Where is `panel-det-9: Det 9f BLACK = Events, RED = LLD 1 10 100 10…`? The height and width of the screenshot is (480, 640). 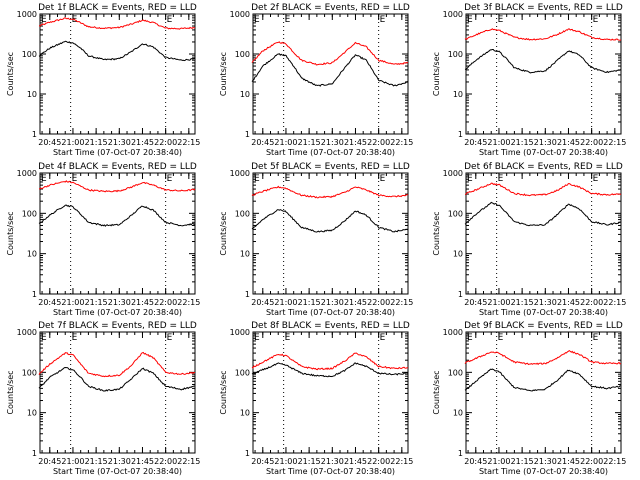 panel-det-9: Det 9f BLACK = Events, RED = LLD 1 10 100 10… is located at coordinates (529, 398).